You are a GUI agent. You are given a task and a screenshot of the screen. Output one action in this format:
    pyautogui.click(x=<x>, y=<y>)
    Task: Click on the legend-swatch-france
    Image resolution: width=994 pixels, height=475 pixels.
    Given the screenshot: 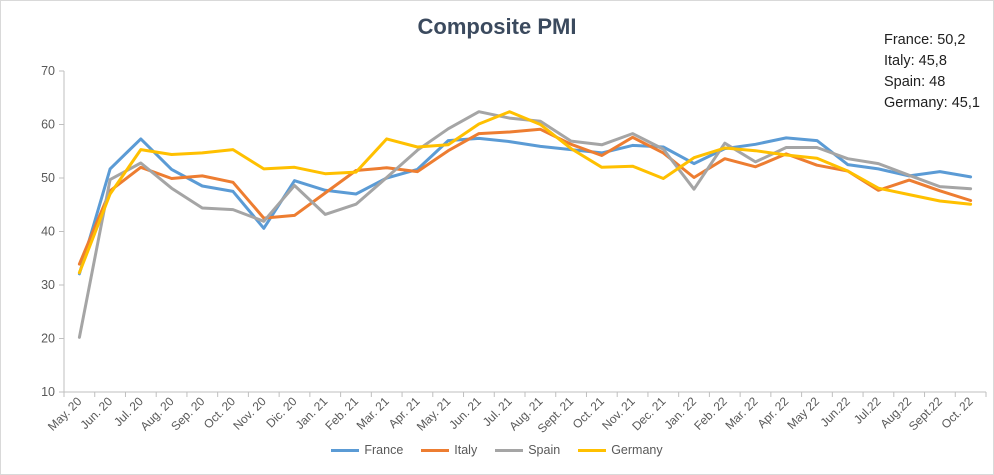 What is the action you would take?
    pyautogui.click(x=345, y=450)
    